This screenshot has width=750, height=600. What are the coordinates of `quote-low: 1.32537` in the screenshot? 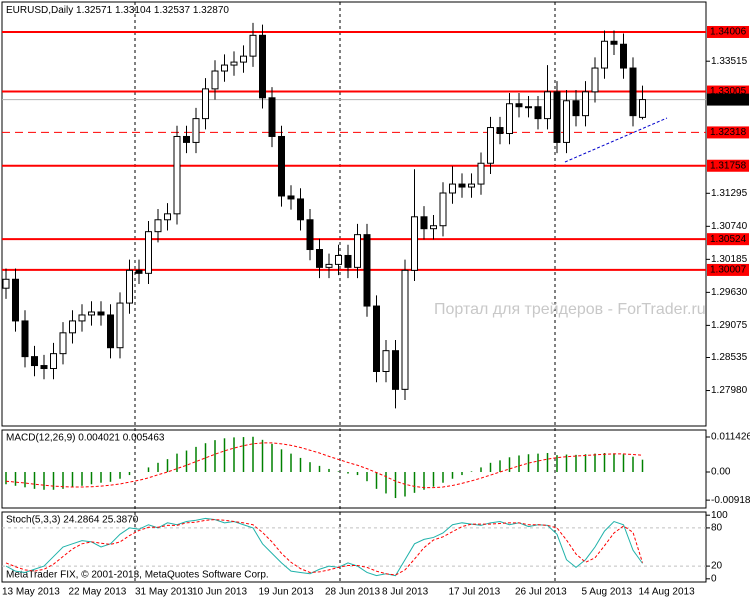 It's located at (172, 10).